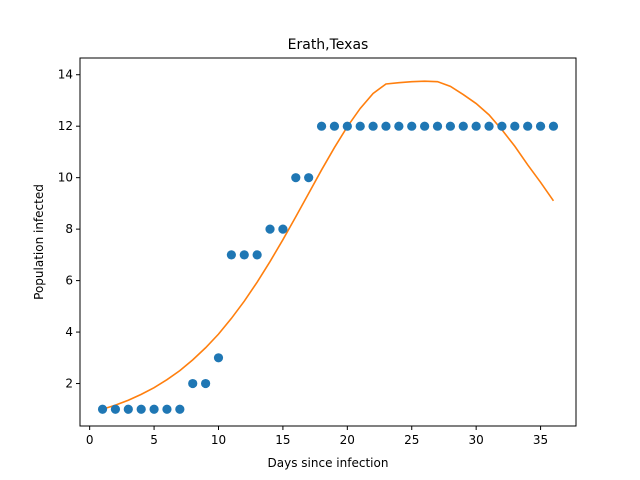  Describe the element at coordinates (69, 281) in the screenshot. I see `y-tick-label: 6` at that location.